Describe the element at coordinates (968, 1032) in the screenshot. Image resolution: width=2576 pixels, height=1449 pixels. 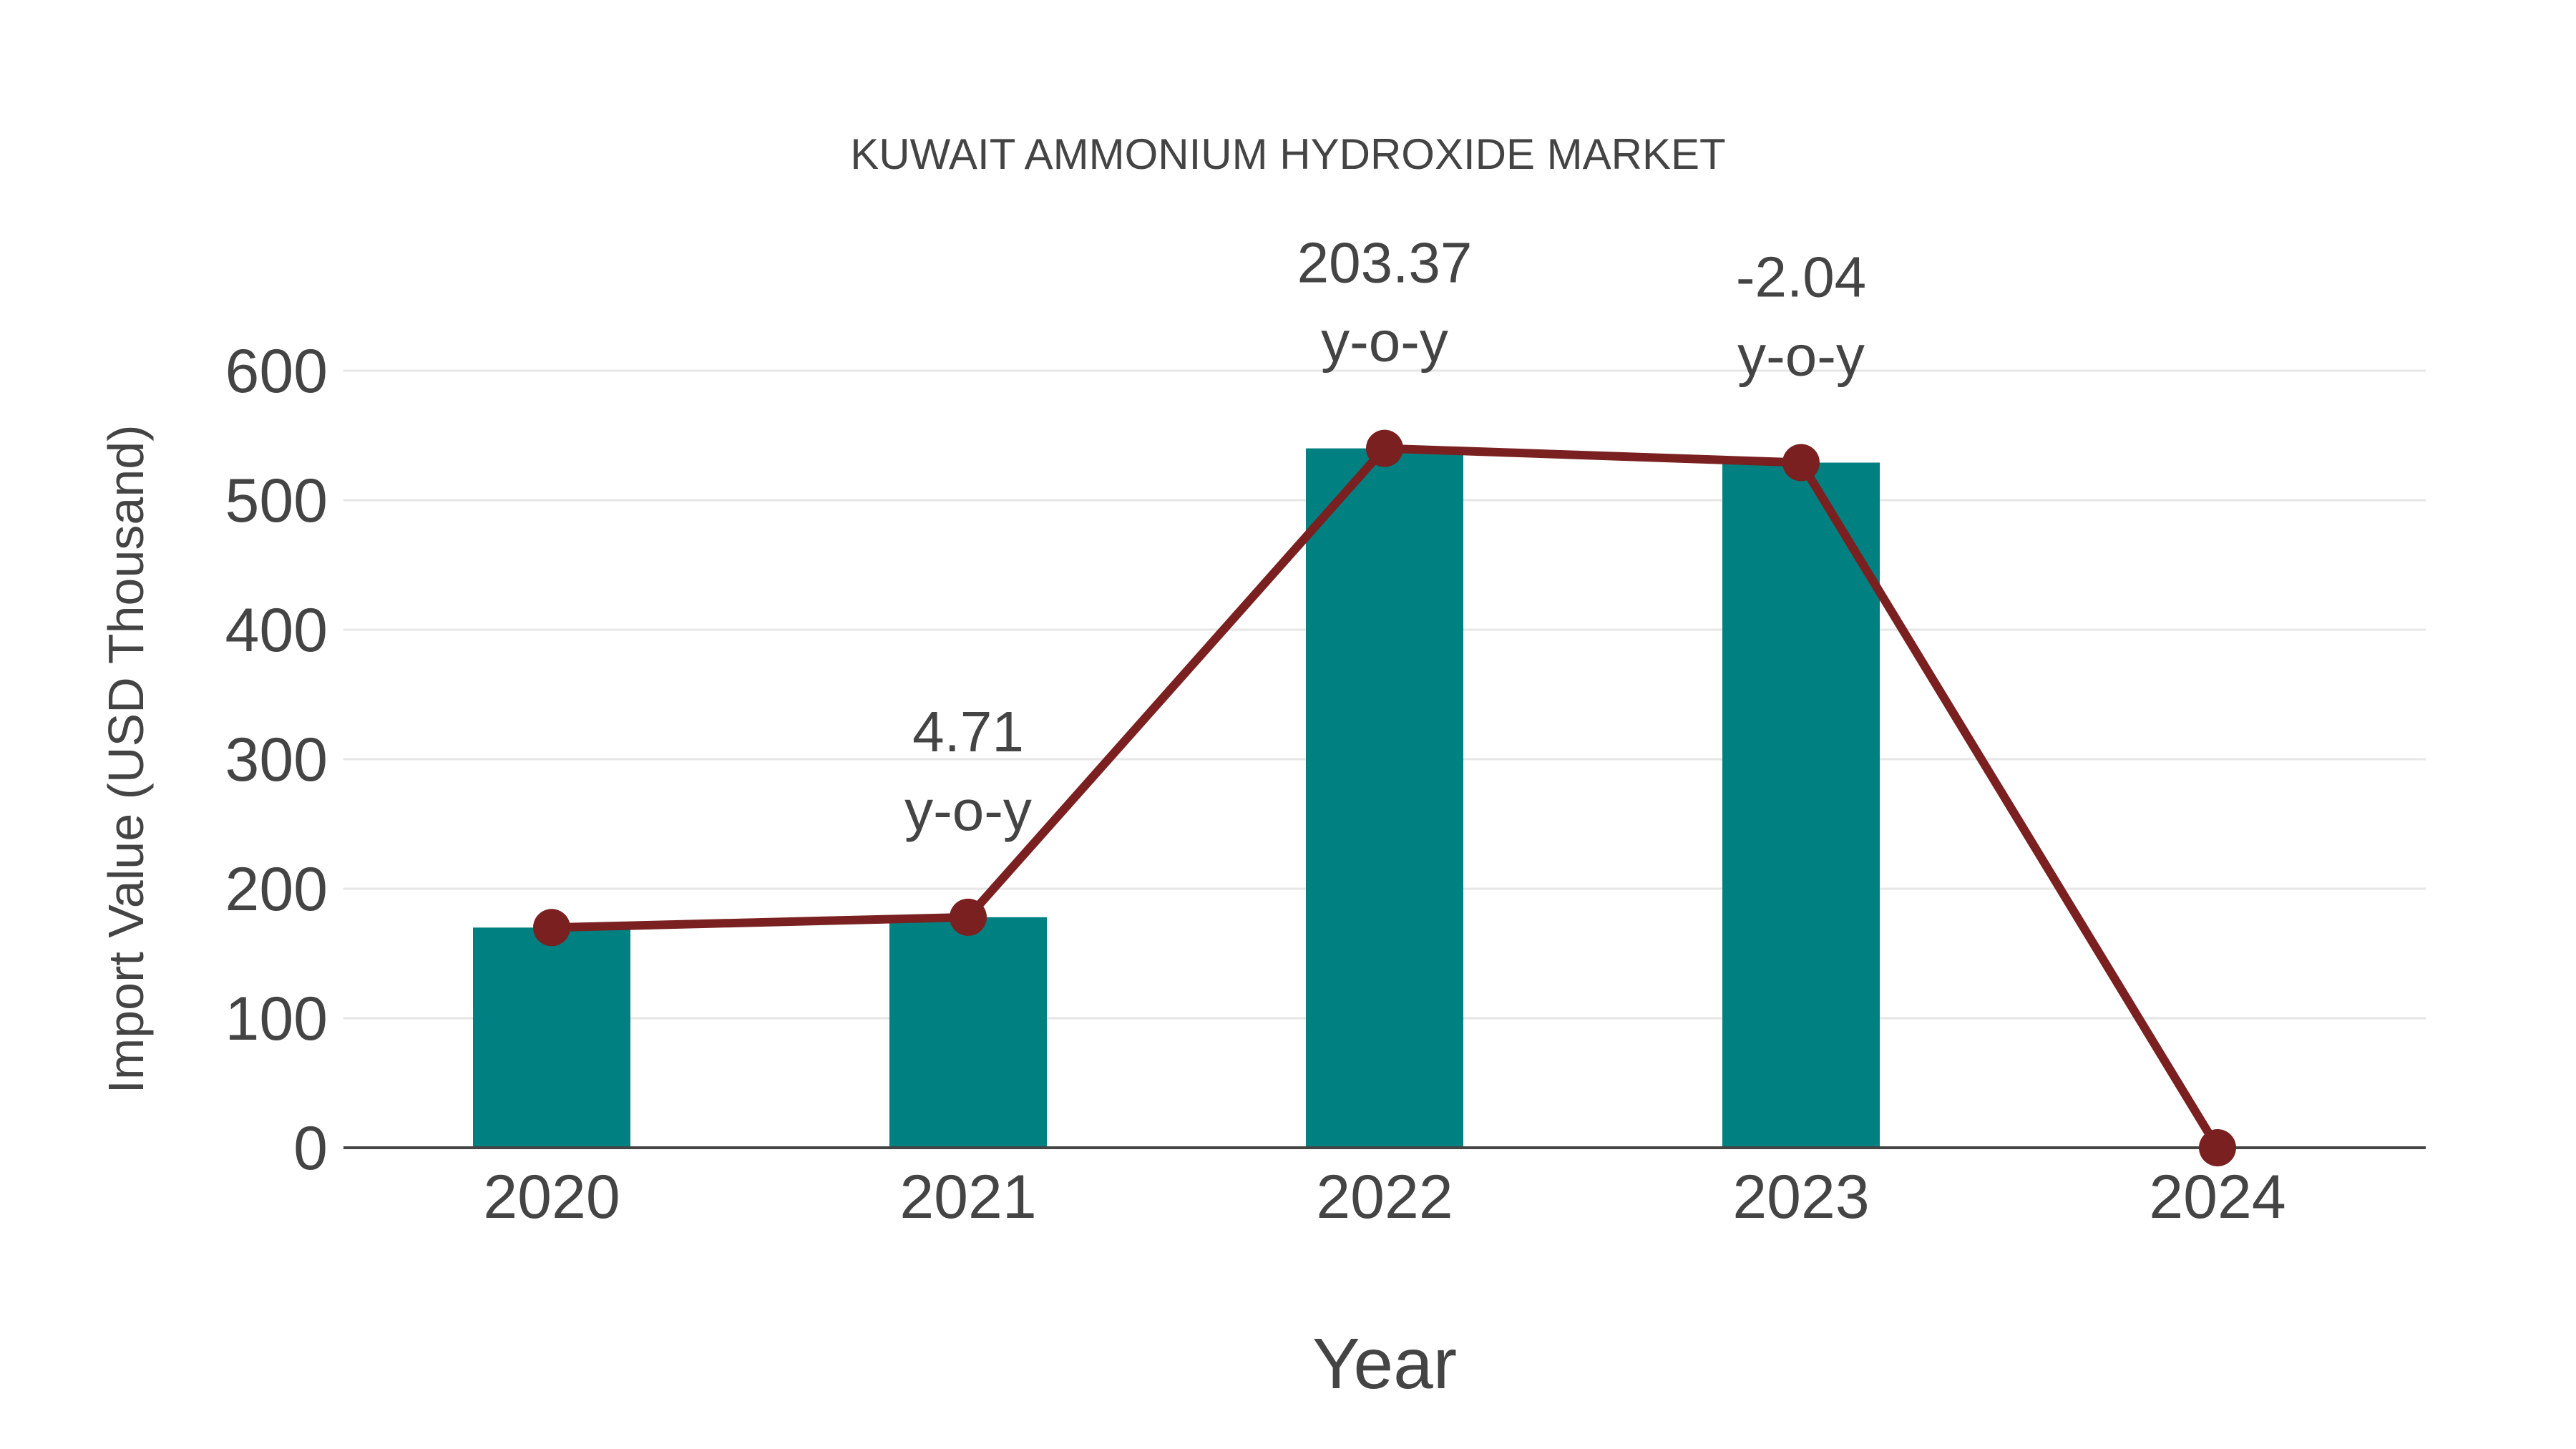
I see `bar-2021` at that location.